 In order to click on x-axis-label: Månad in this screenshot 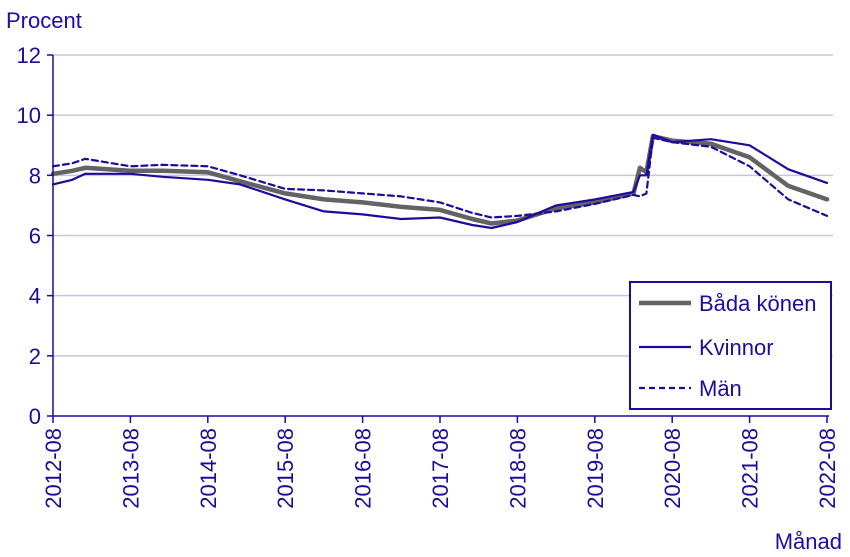, I will do `click(808, 541)`.